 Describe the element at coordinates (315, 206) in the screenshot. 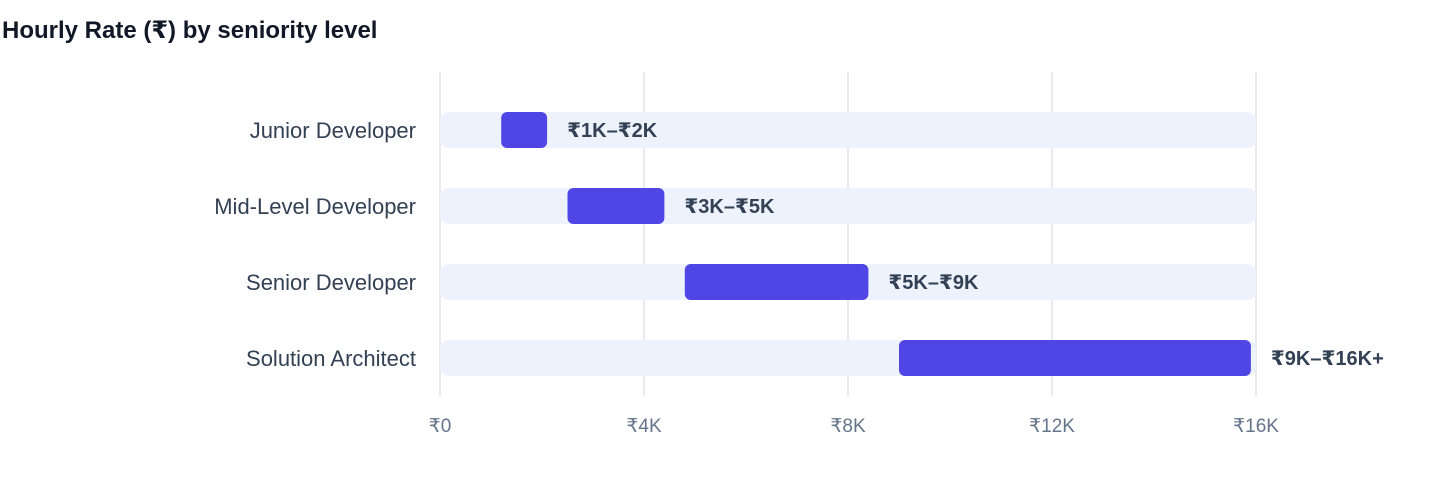

I see `category-label: Mid-Level Developer` at that location.